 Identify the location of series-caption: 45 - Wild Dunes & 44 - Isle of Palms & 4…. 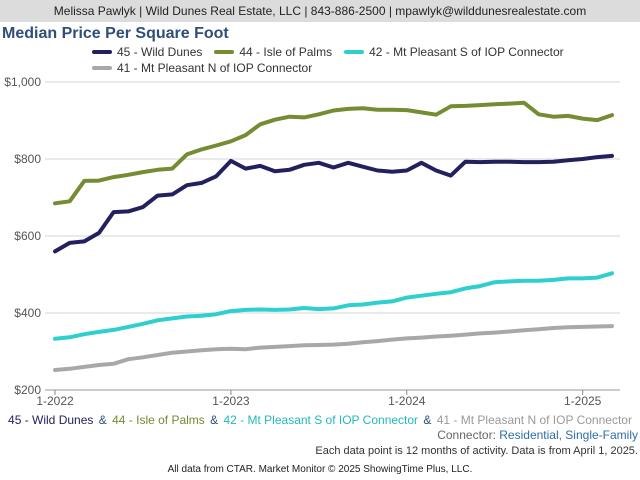
(320, 420).